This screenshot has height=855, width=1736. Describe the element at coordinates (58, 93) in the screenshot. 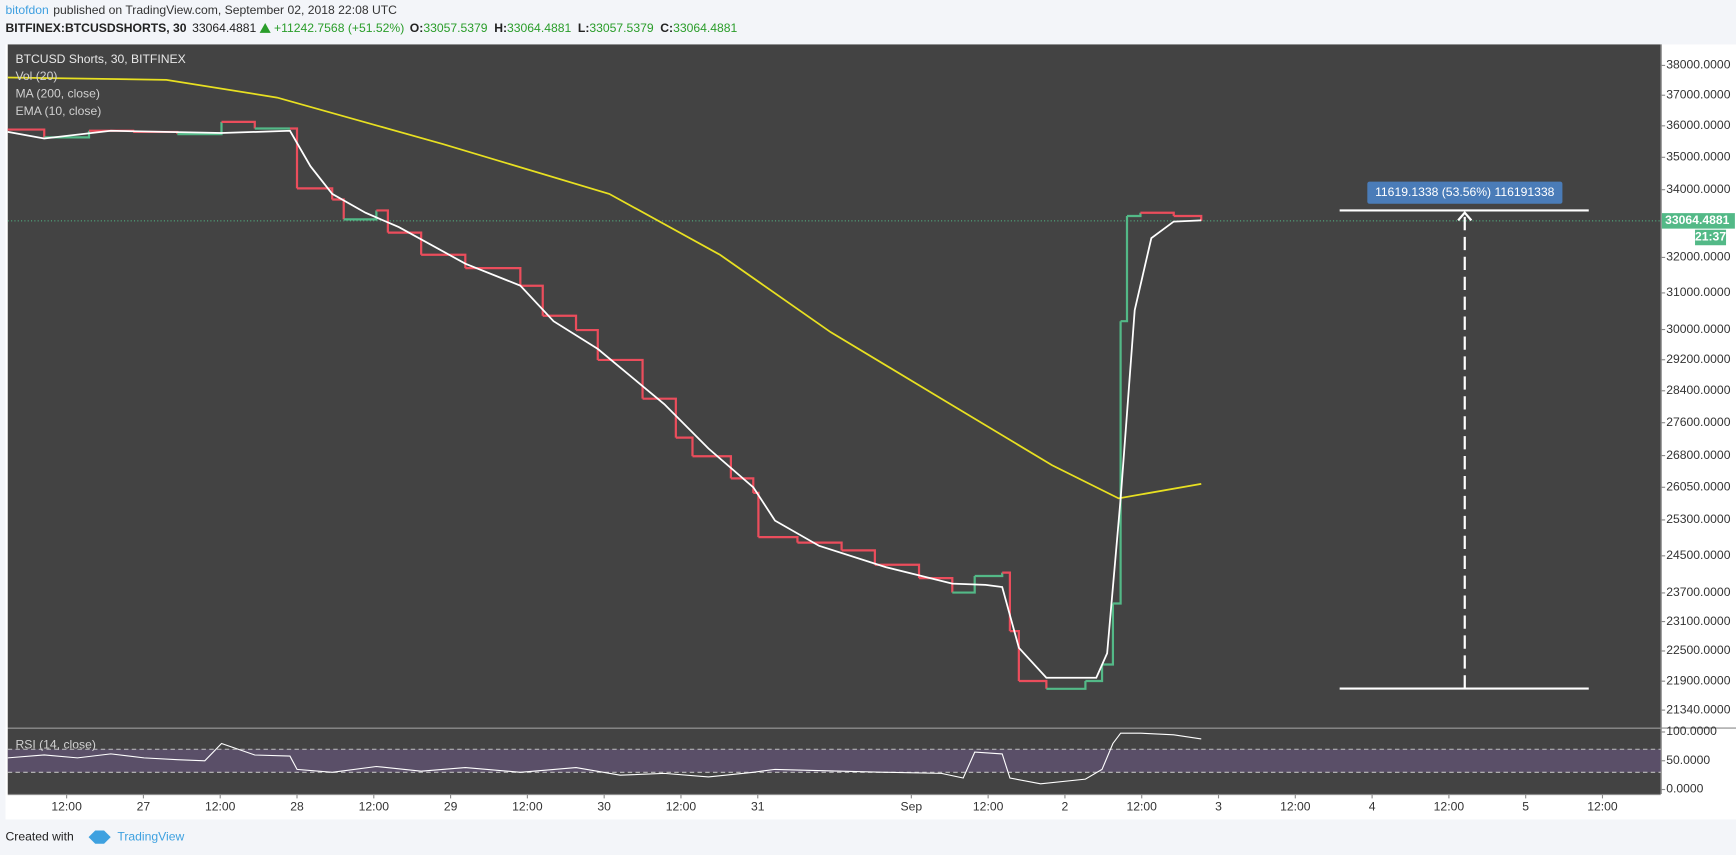

I see `legend-ma: MA (200, close)` at that location.